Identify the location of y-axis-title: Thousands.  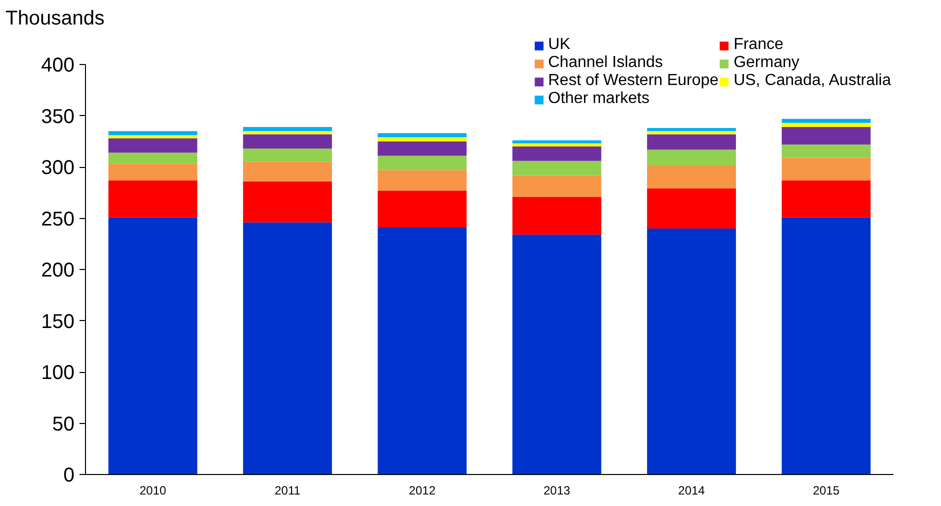
(55, 19).